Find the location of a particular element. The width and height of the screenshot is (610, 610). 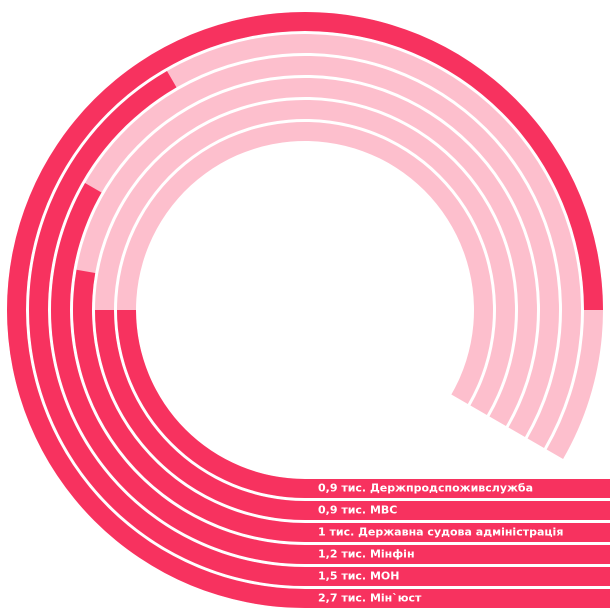

value-label: 1,2 тис. is located at coordinates (342, 554).